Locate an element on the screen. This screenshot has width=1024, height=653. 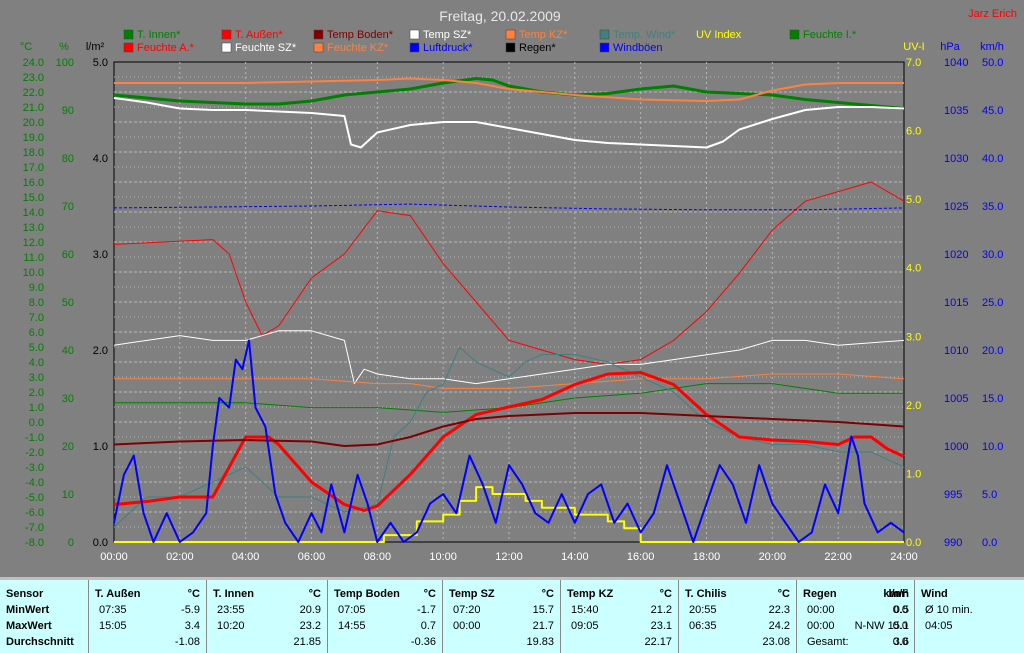
stats-max-value: 23.1 is located at coordinates (661, 626).